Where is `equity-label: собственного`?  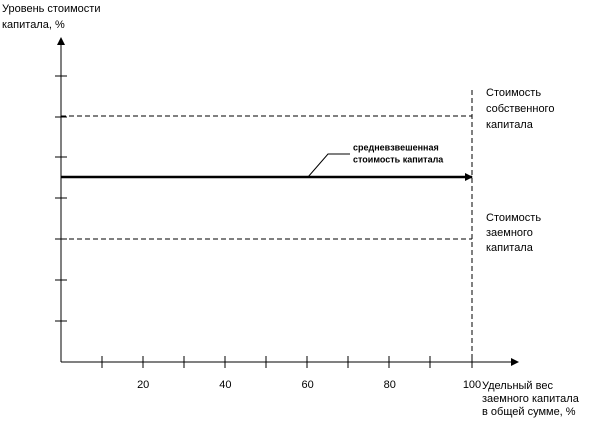 equity-label: собственного is located at coordinates (520, 109).